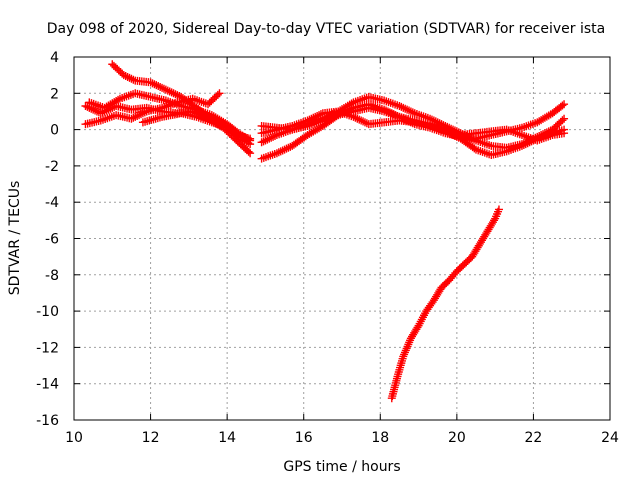 The width and height of the screenshot is (640, 480). Describe the element at coordinates (54, 58) in the screenshot. I see `y-tick-label: 4` at that location.